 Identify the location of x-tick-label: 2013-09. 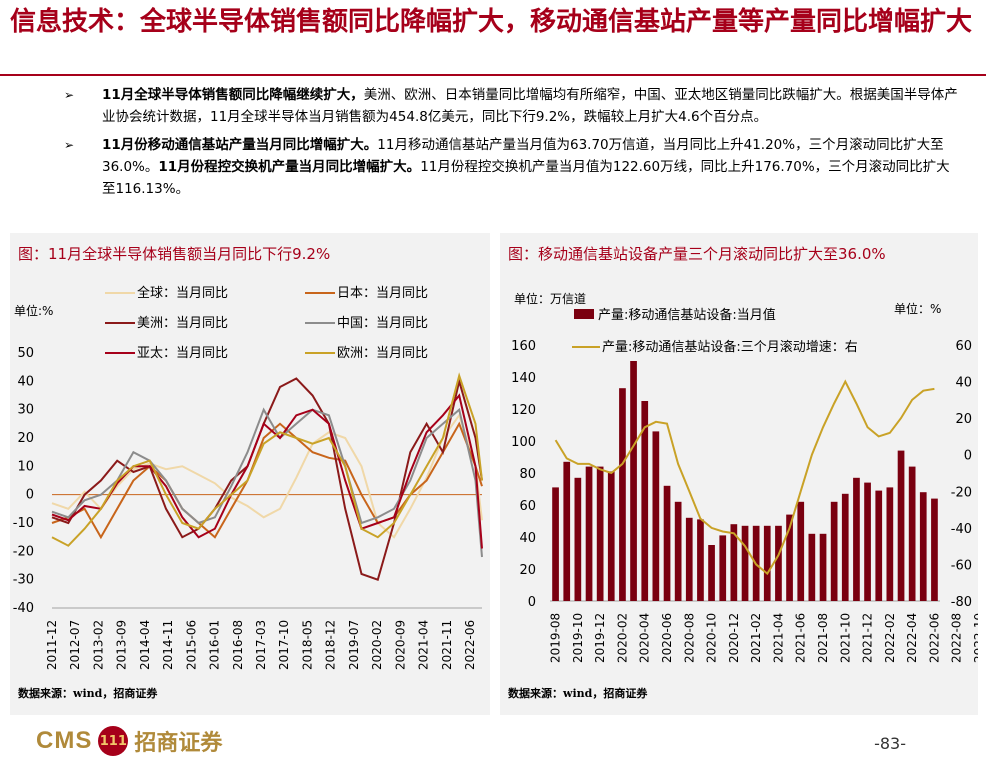
(122, 645).